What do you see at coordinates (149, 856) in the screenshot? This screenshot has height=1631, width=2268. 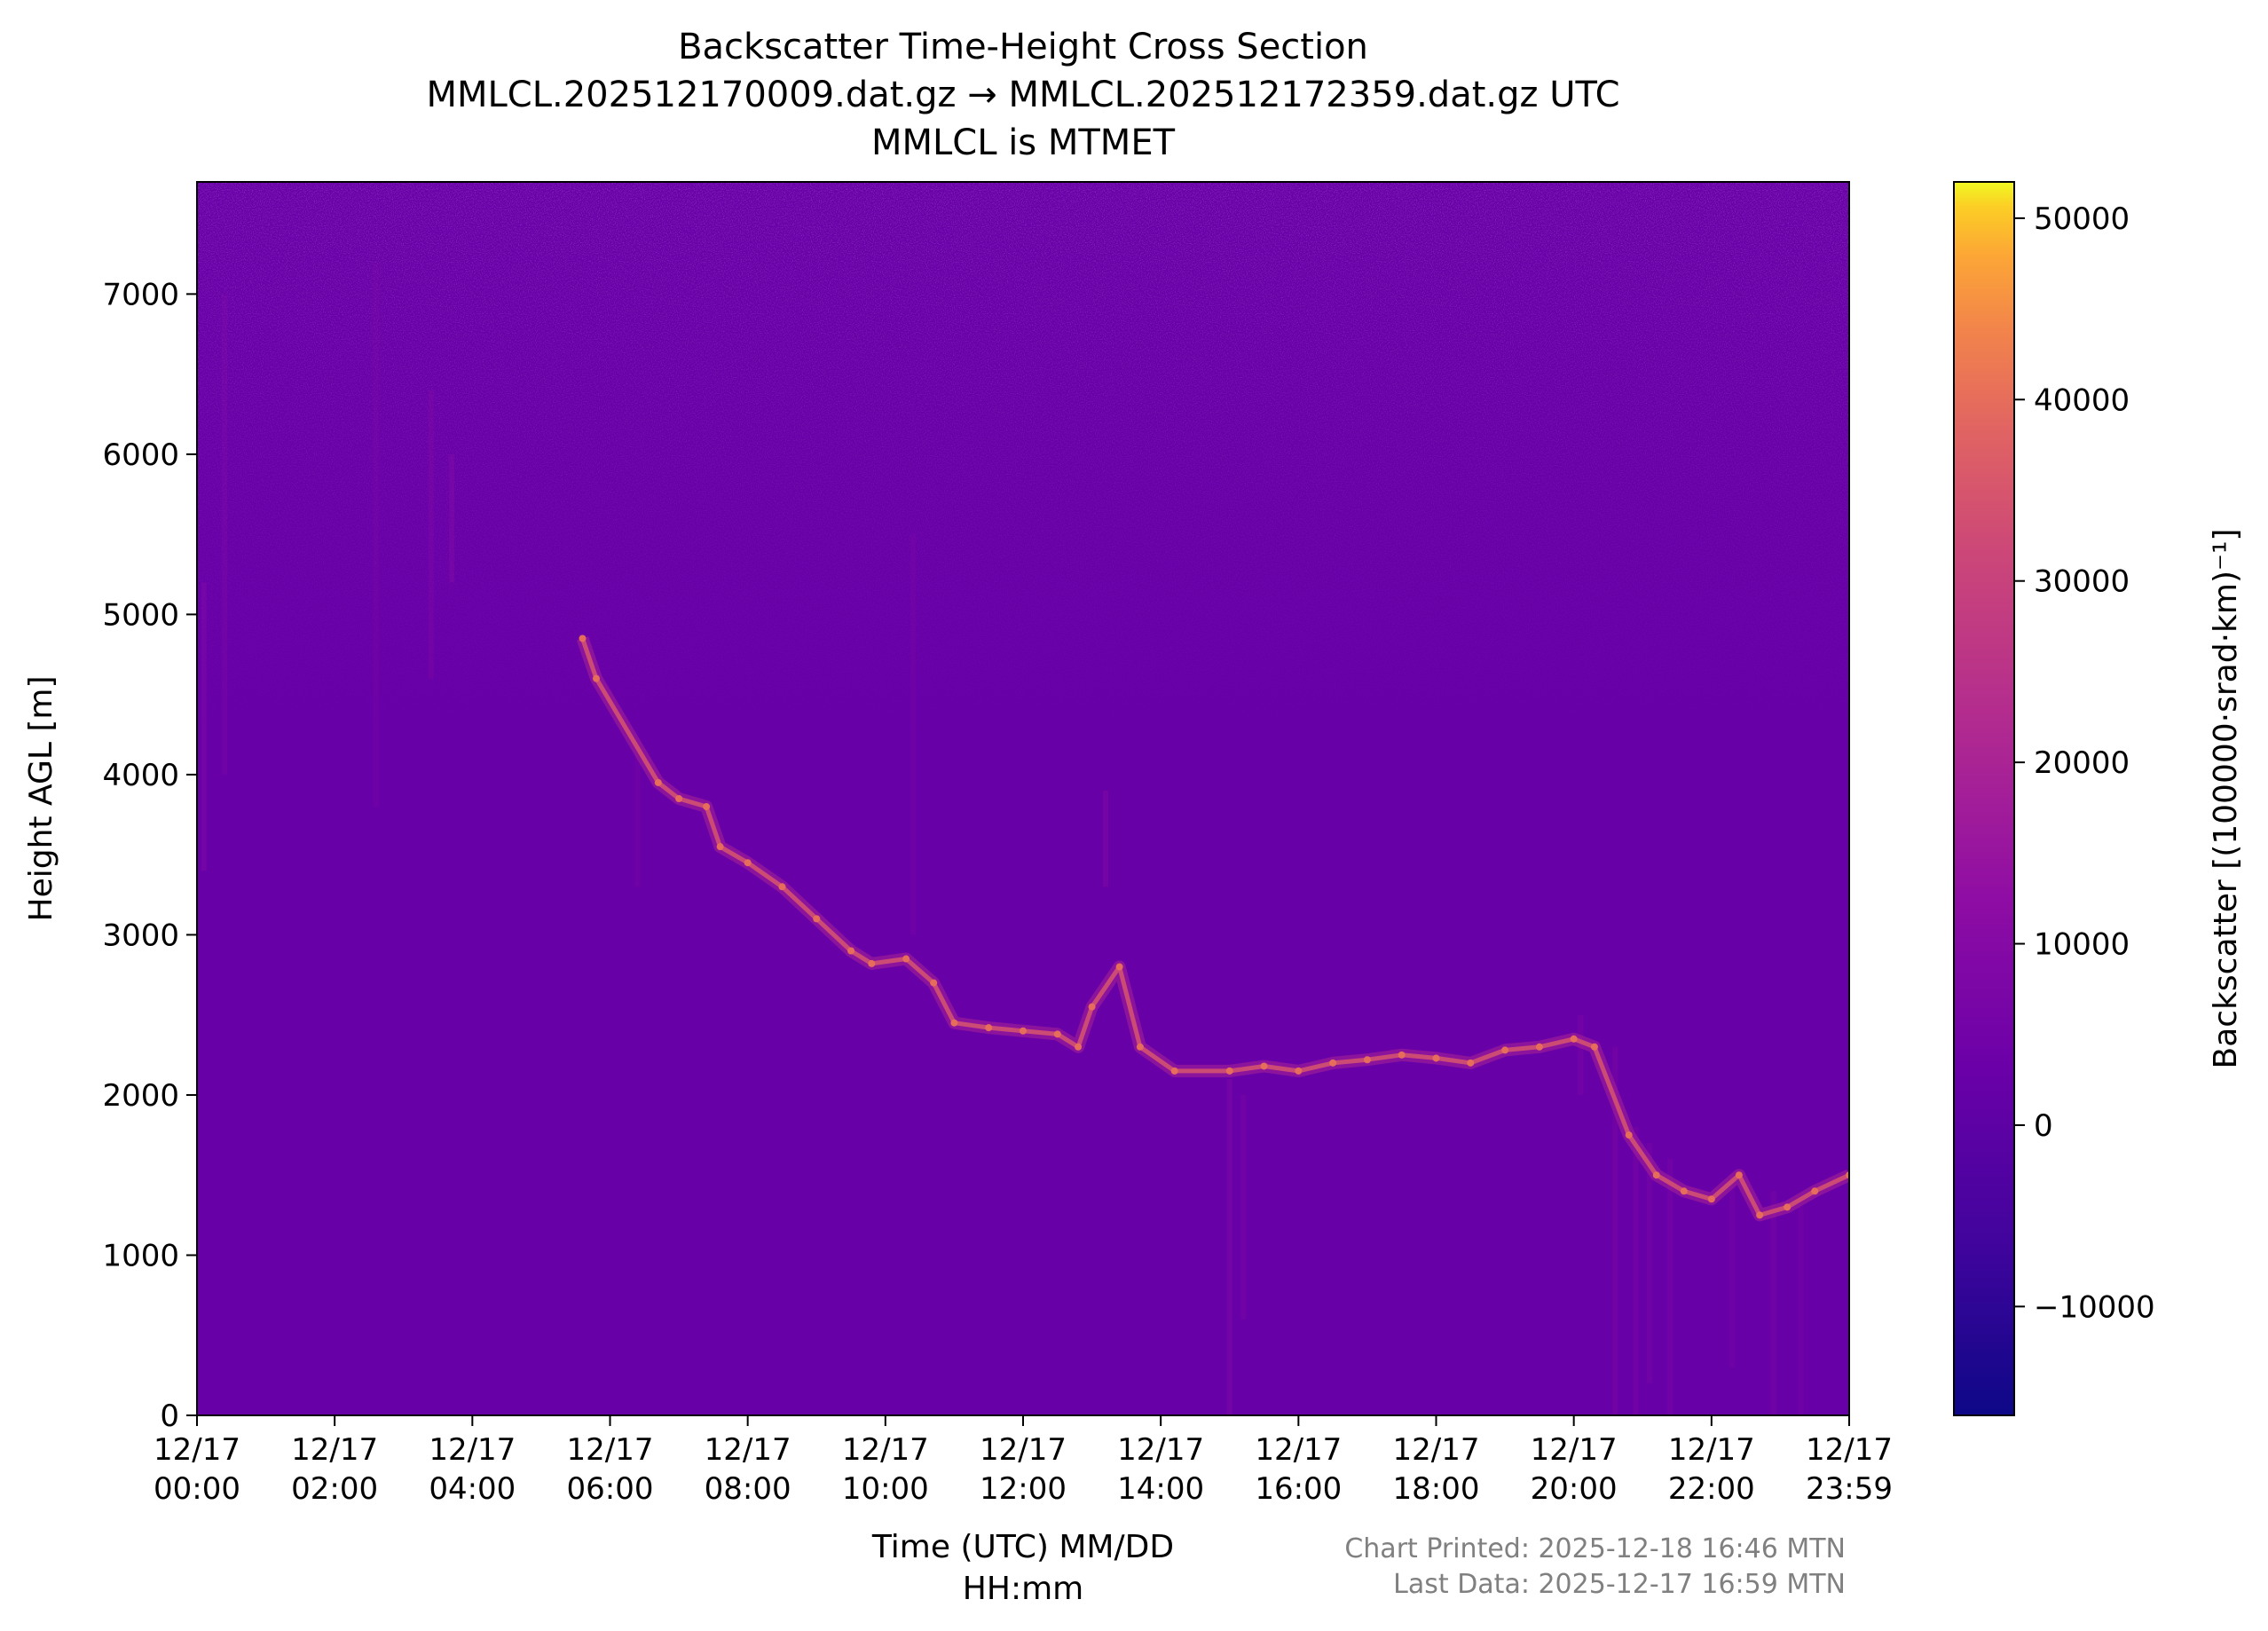 I see `y-axis-ticks: 0 1000 2000 3000 4000 5000 6000 7000` at bounding box center [149, 856].